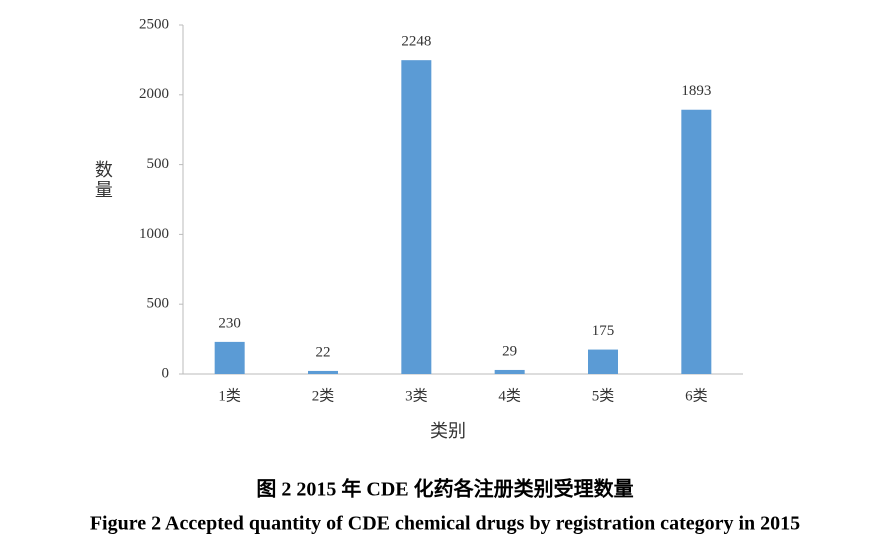 The image size is (890, 559). I want to click on x-tick-label: 2类, so click(323, 395).